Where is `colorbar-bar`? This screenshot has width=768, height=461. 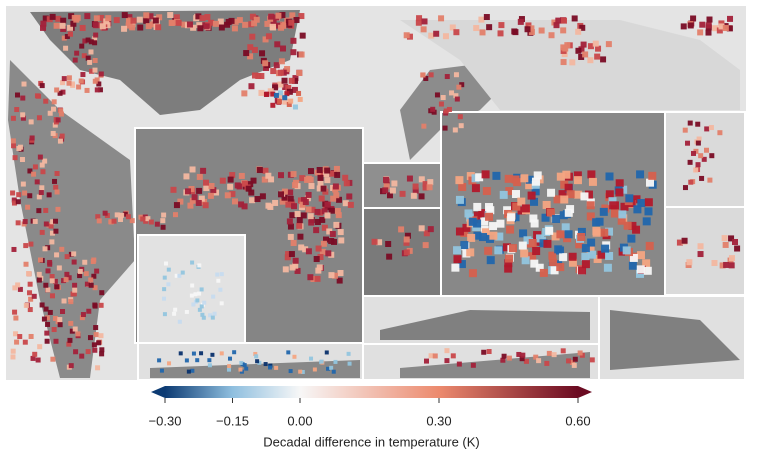
colorbar-bar is located at coordinates (371, 392).